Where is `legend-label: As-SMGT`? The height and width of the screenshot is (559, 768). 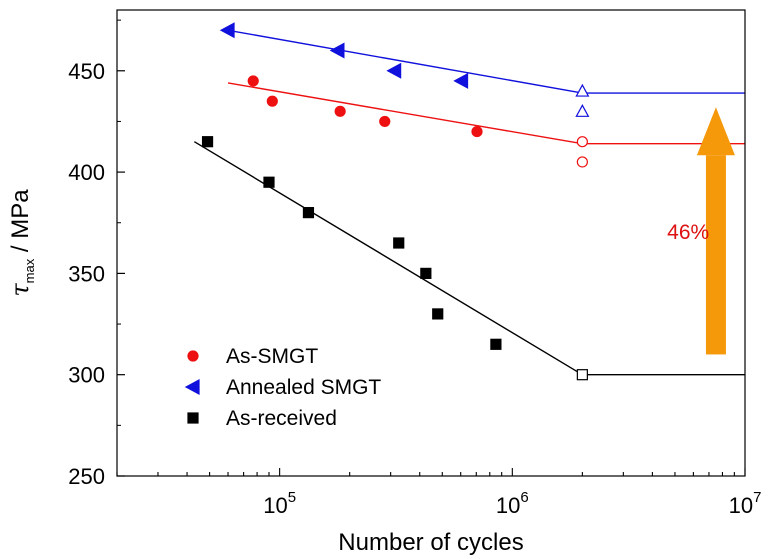 legend-label: As-SMGT is located at coordinates (272, 356).